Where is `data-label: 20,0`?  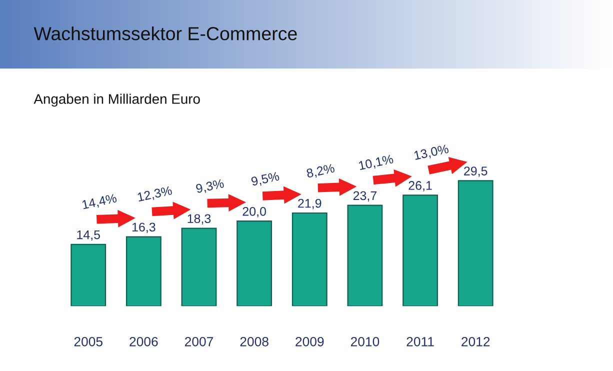
data-label: 20,0 is located at coordinates (254, 212).